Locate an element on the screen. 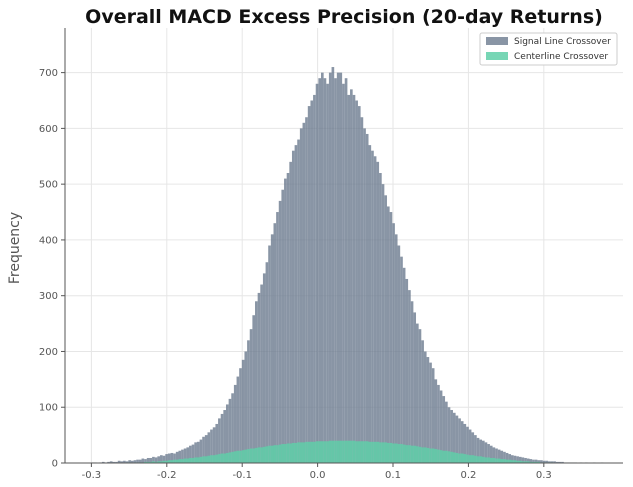  y-tick-label: 200 is located at coordinates (48, 352).